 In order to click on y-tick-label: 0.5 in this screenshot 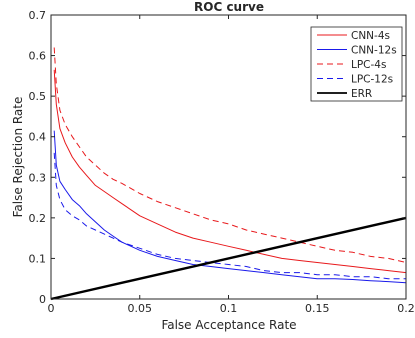, I will do `click(38, 96)`.